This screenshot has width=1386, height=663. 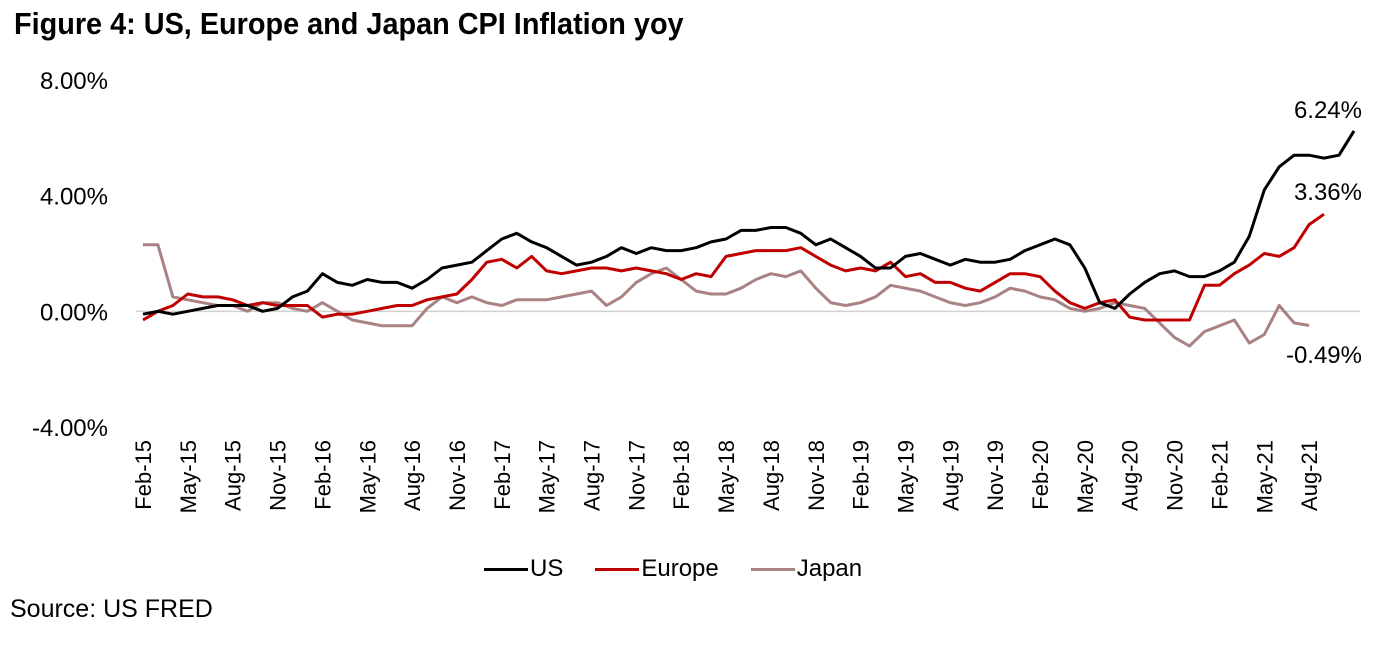 What do you see at coordinates (905, 476) in the screenshot?
I see `x-tick-label: May-19` at bounding box center [905, 476].